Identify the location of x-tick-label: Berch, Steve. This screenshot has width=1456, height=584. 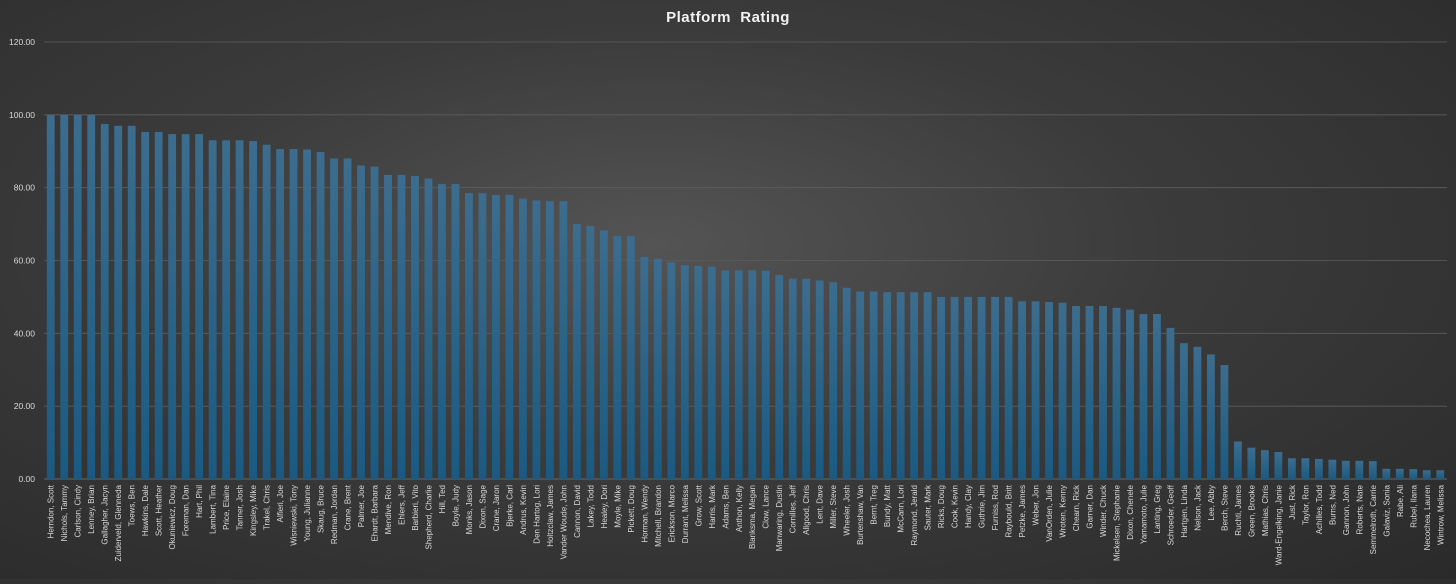
(1224, 507).